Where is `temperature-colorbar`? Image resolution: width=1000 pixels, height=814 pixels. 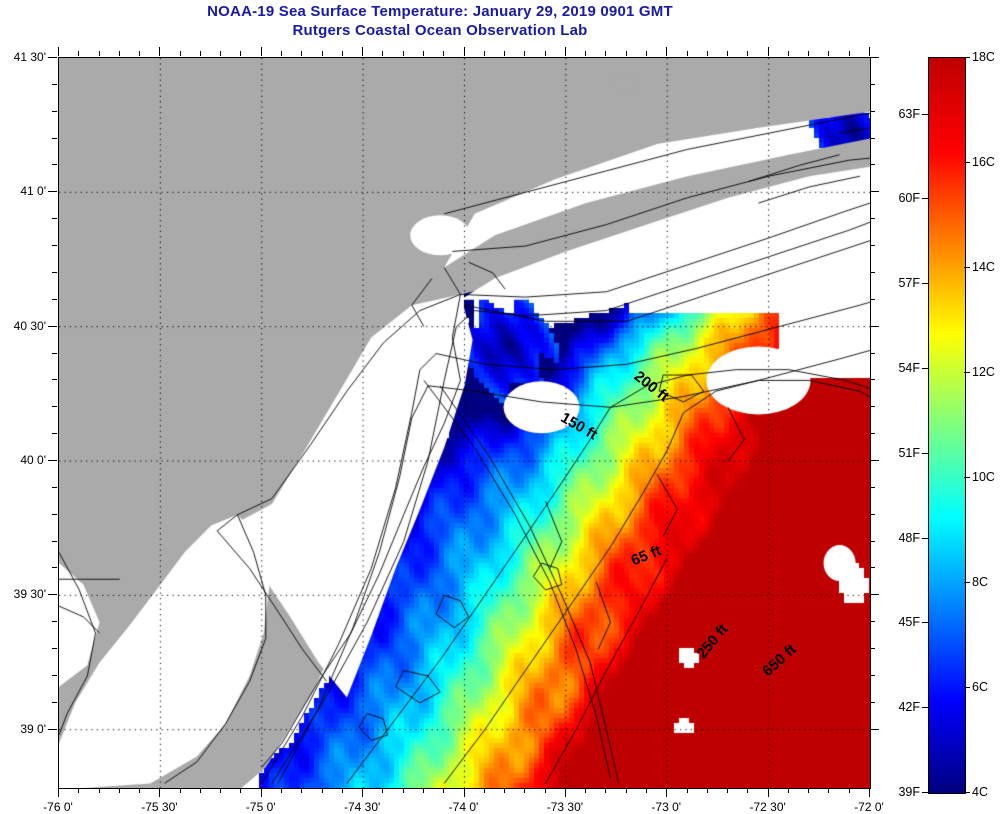 temperature-colorbar is located at coordinates (947, 425).